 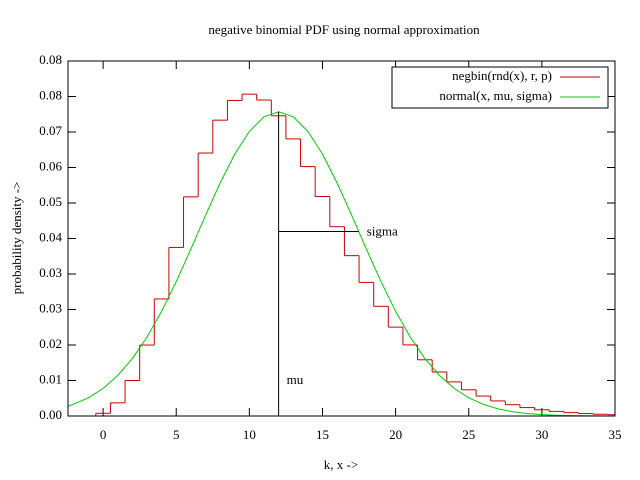 I want to click on mu-label: mu, so click(x=295, y=379).